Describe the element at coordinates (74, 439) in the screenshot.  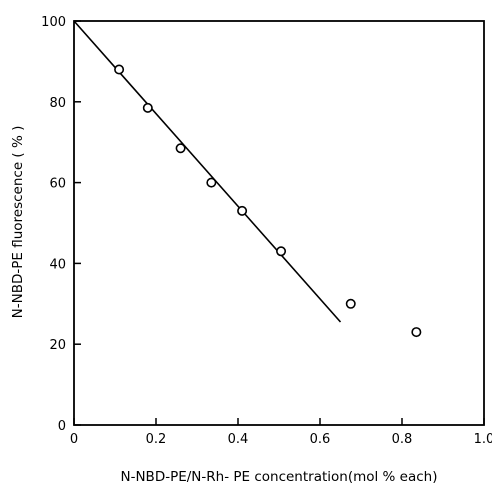
I see `x-tick-label: 0` at that location.